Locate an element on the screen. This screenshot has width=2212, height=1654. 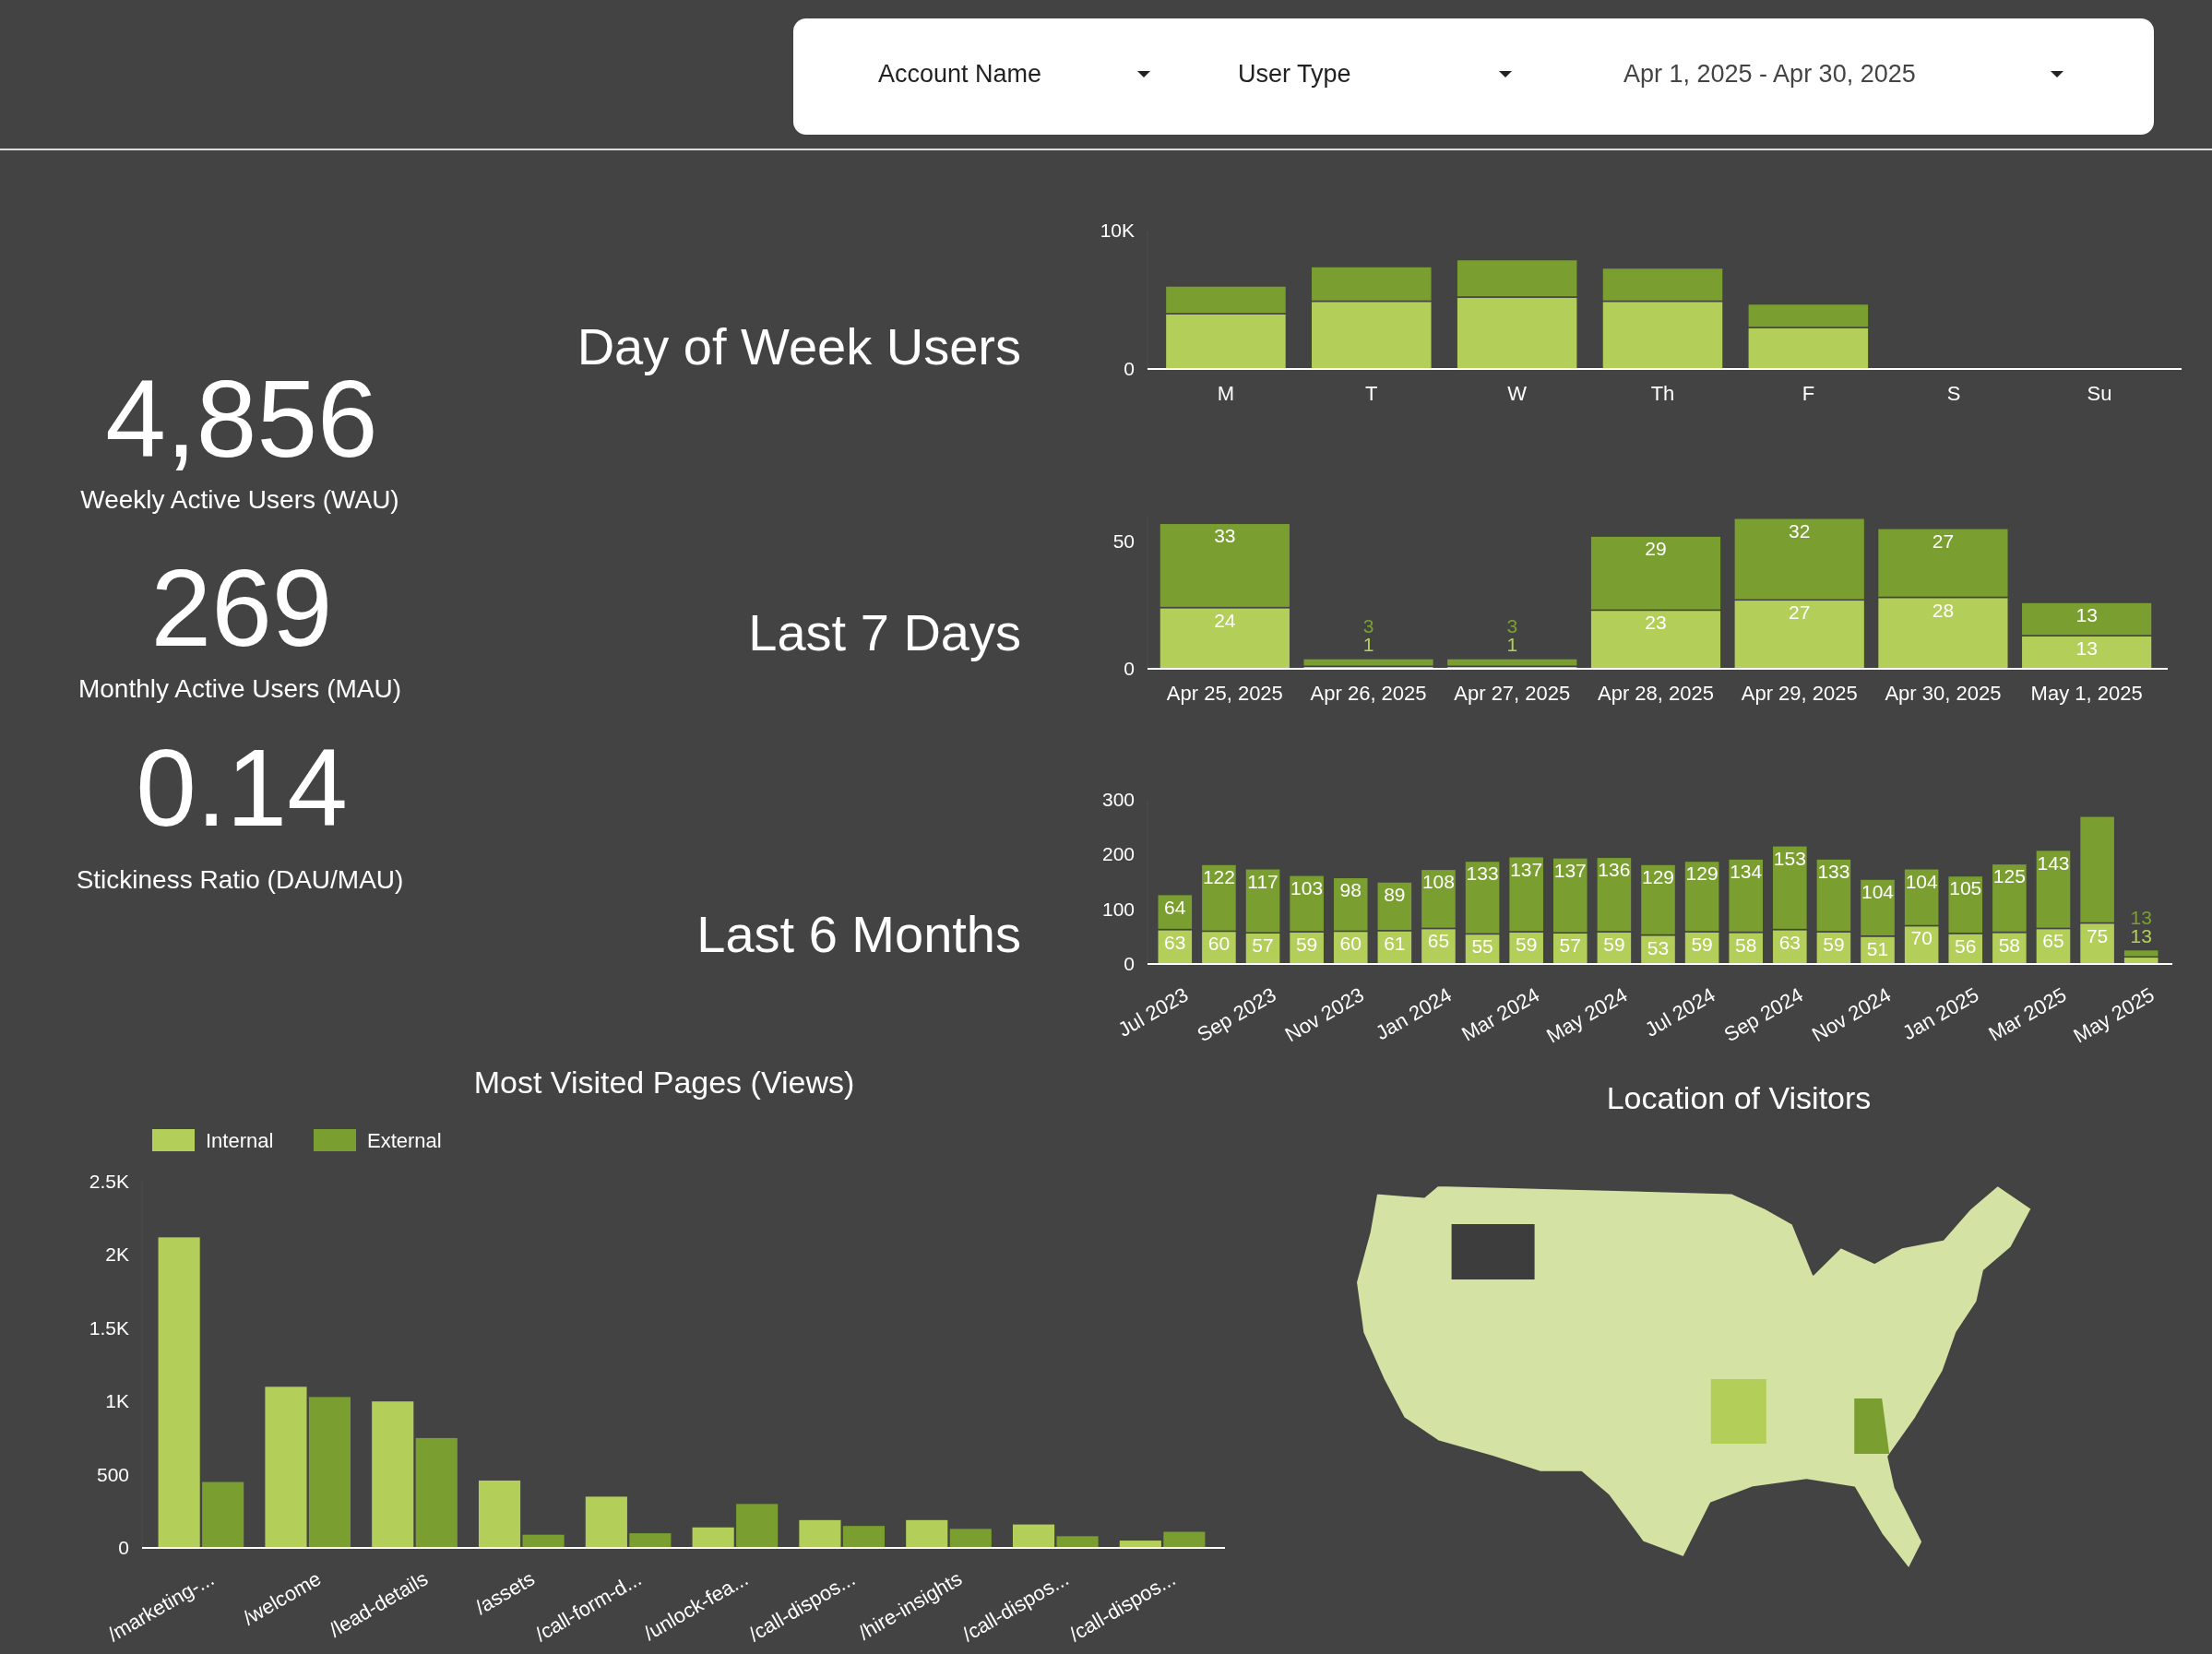
data-label: 61 is located at coordinates (1395, 943).